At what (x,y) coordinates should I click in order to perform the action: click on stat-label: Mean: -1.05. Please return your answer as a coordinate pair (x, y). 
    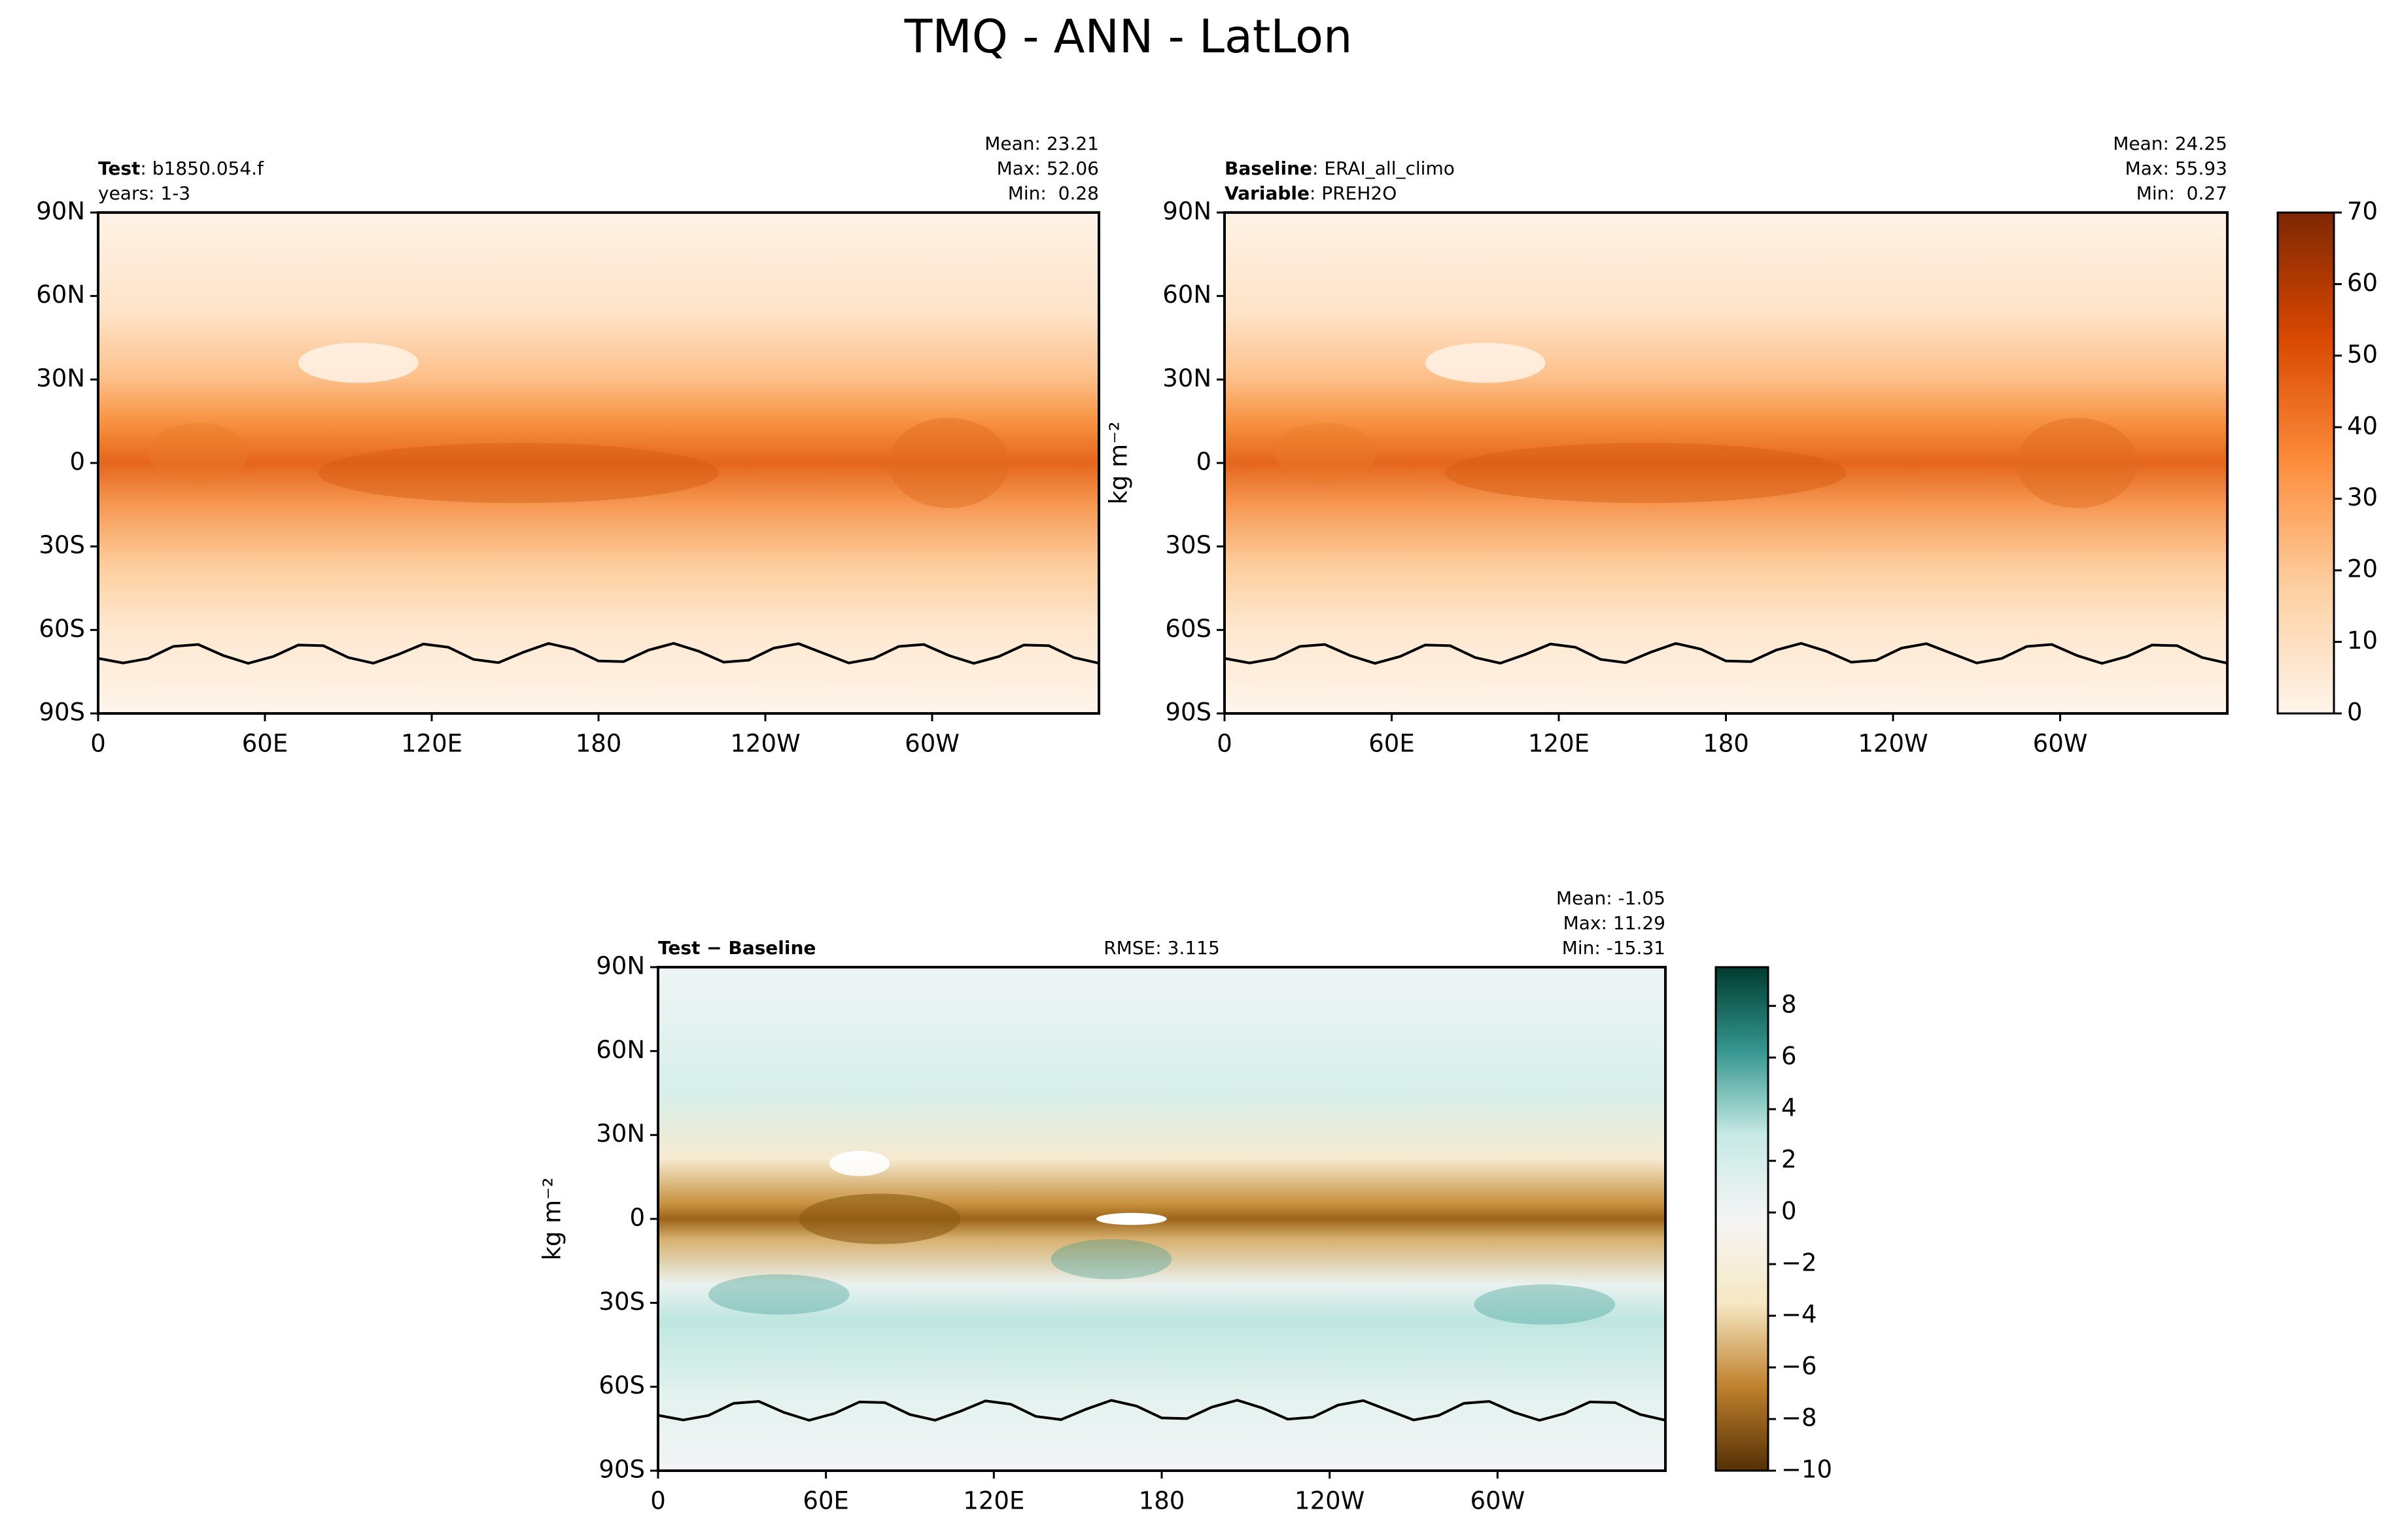
    Looking at the image, I should click on (1610, 898).